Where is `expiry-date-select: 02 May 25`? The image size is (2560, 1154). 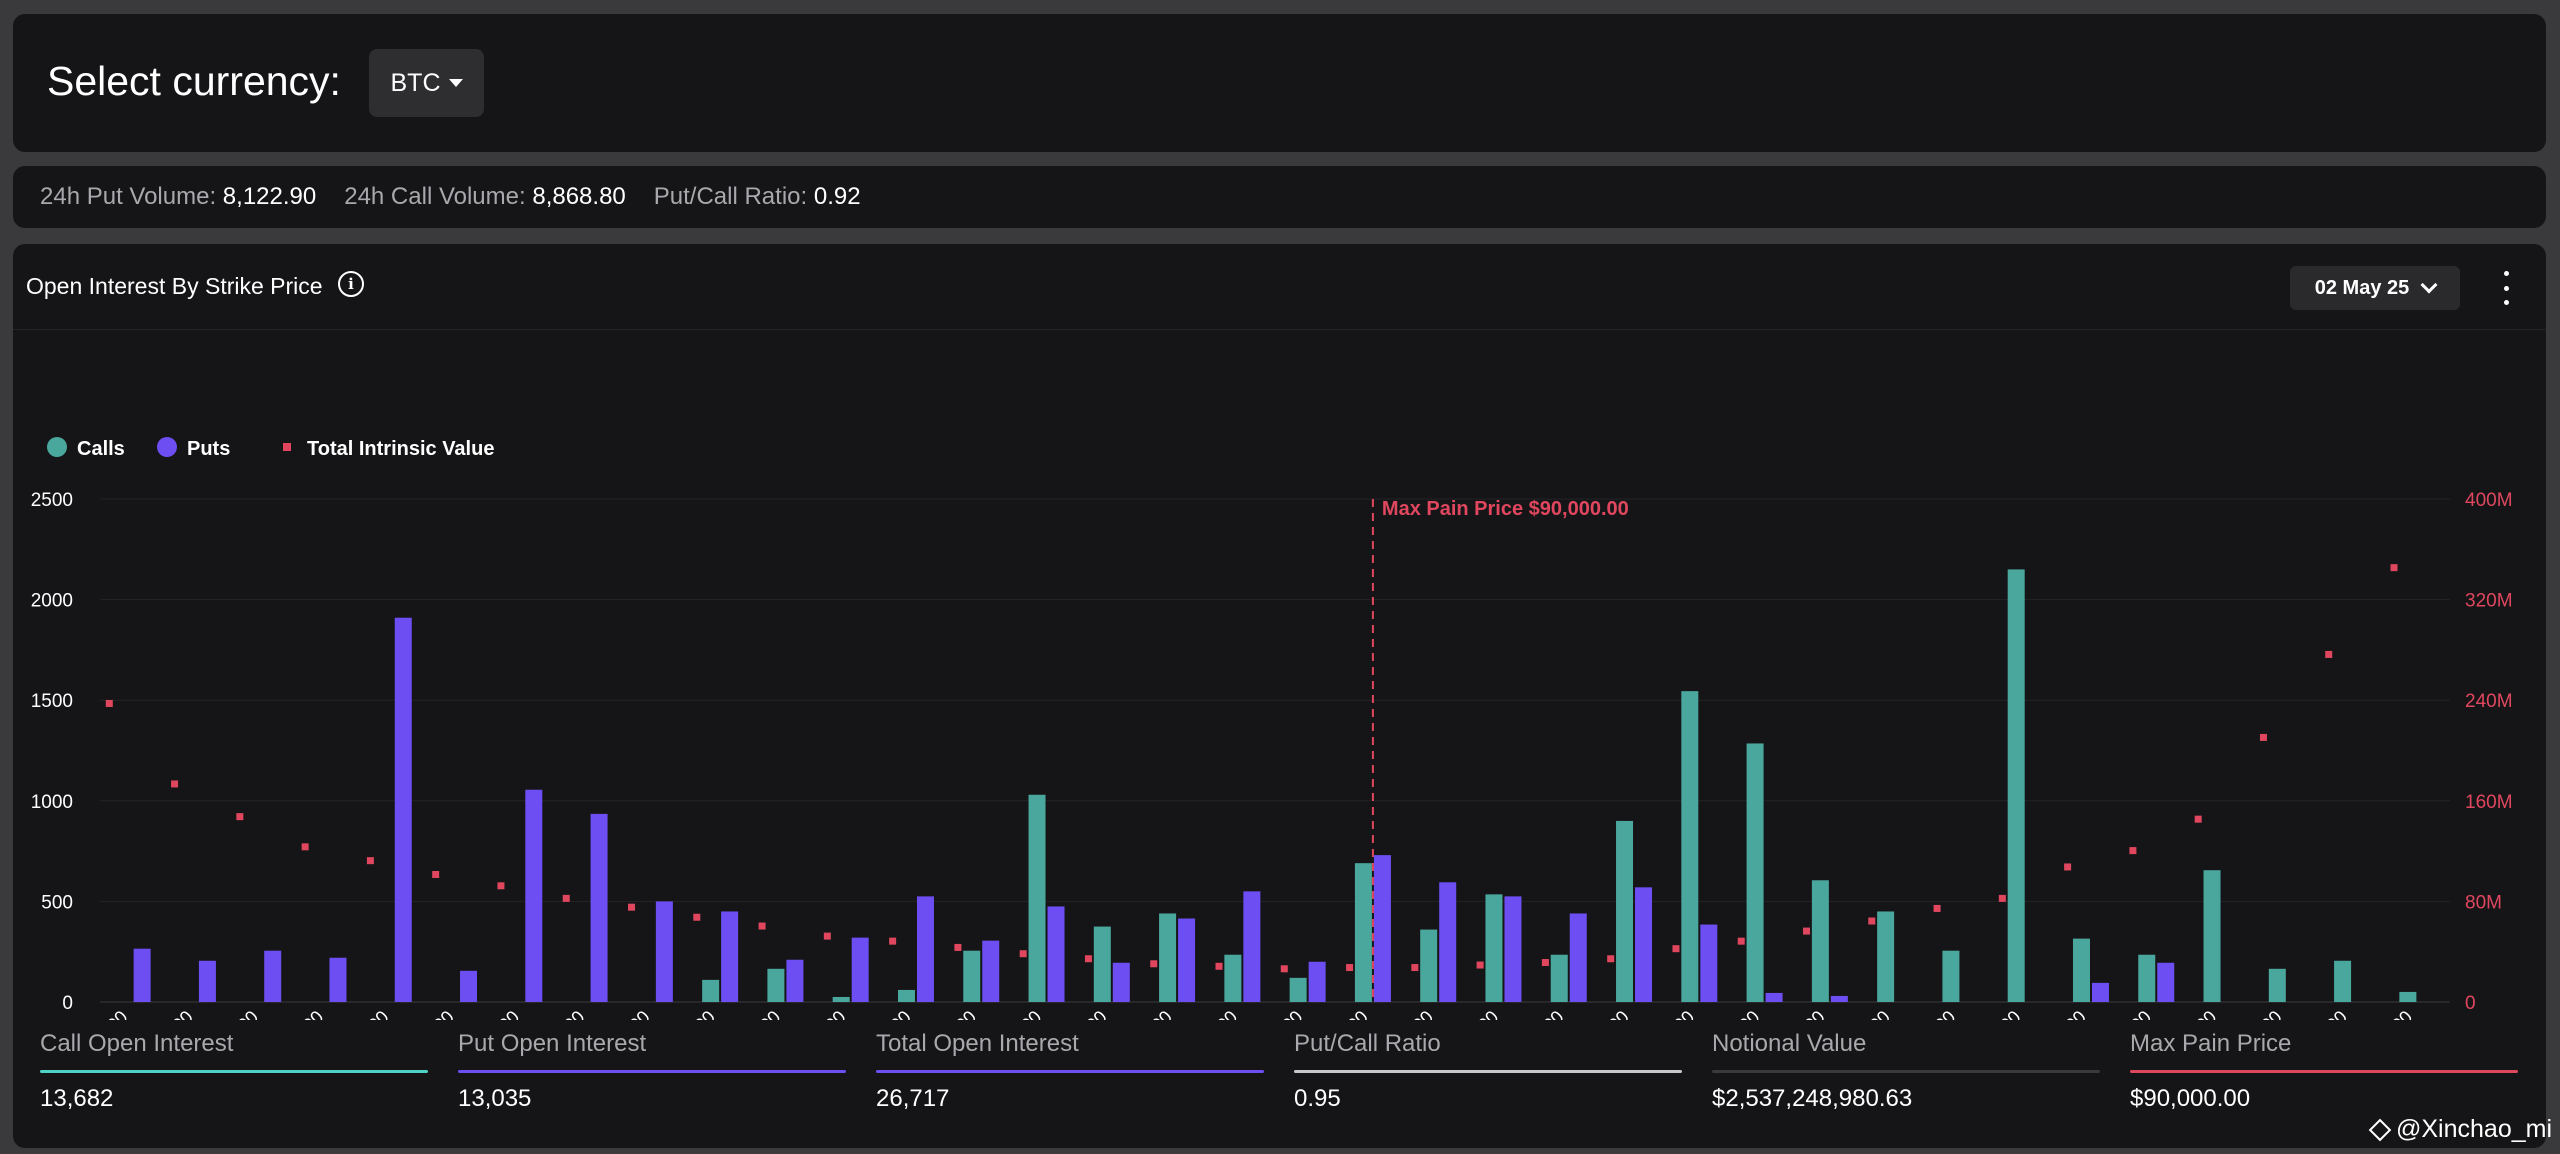 expiry-date-select: 02 May 25 is located at coordinates (2375, 288).